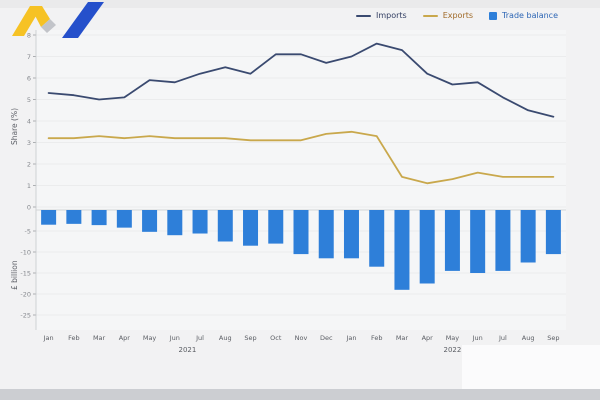  I want to click on svg-text: -25, so click(25, 315).